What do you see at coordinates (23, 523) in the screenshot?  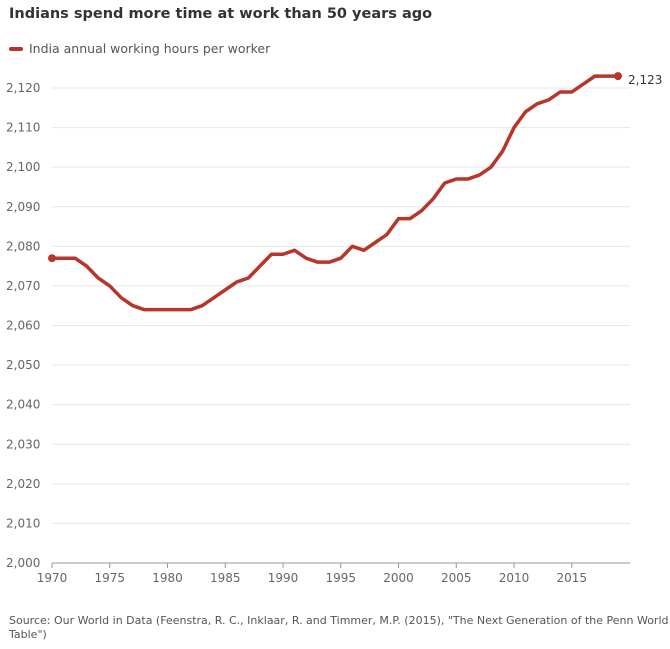 I see `y-tick-label: 2,010` at bounding box center [23, 523].